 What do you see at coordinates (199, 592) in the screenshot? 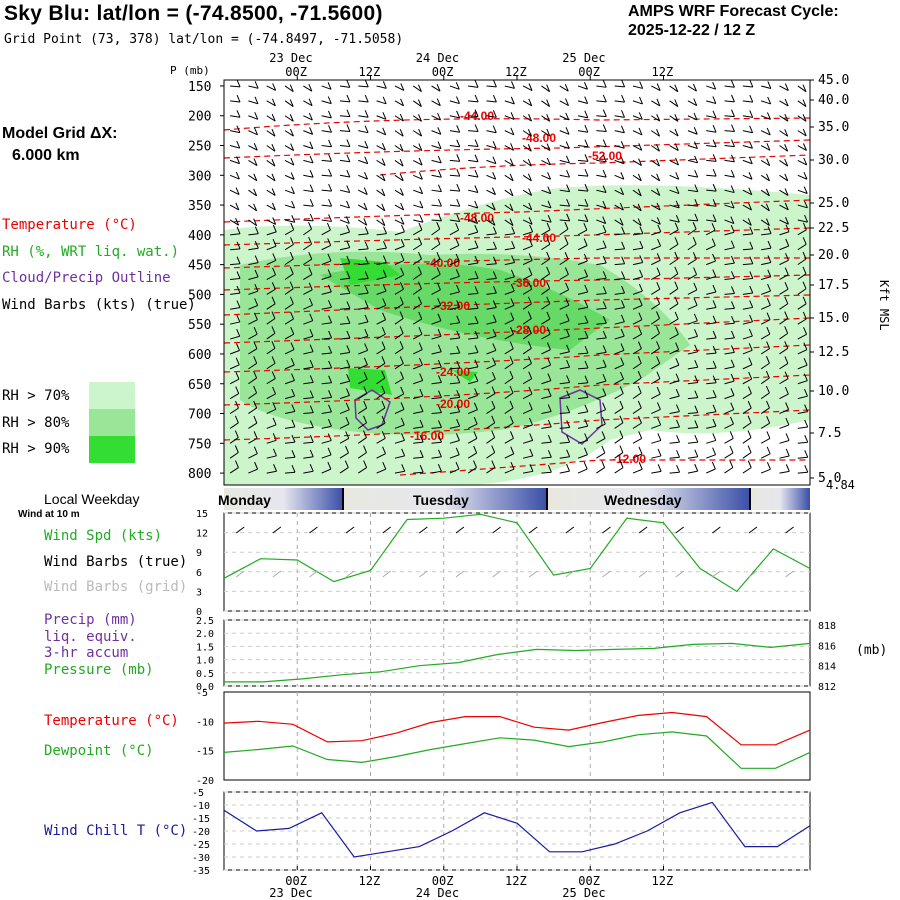
I see `wind-y-tick: 3` at bounding box center [199, 592].